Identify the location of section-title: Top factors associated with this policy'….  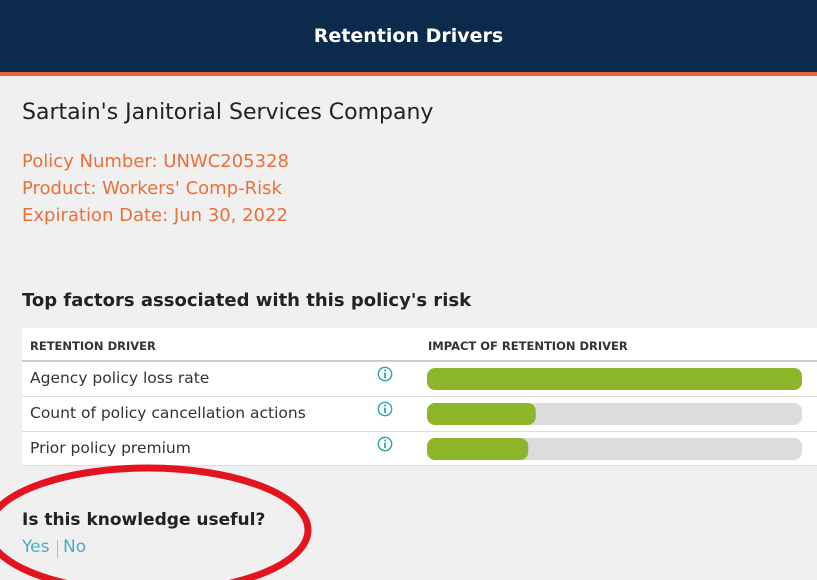
(247, 300).